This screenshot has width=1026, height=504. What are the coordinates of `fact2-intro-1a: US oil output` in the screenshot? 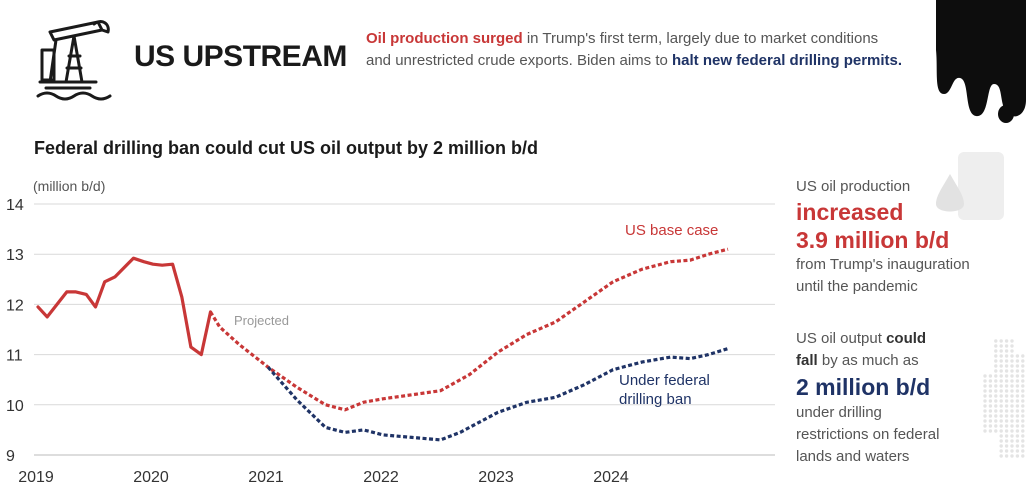 It's located at (841, 338).